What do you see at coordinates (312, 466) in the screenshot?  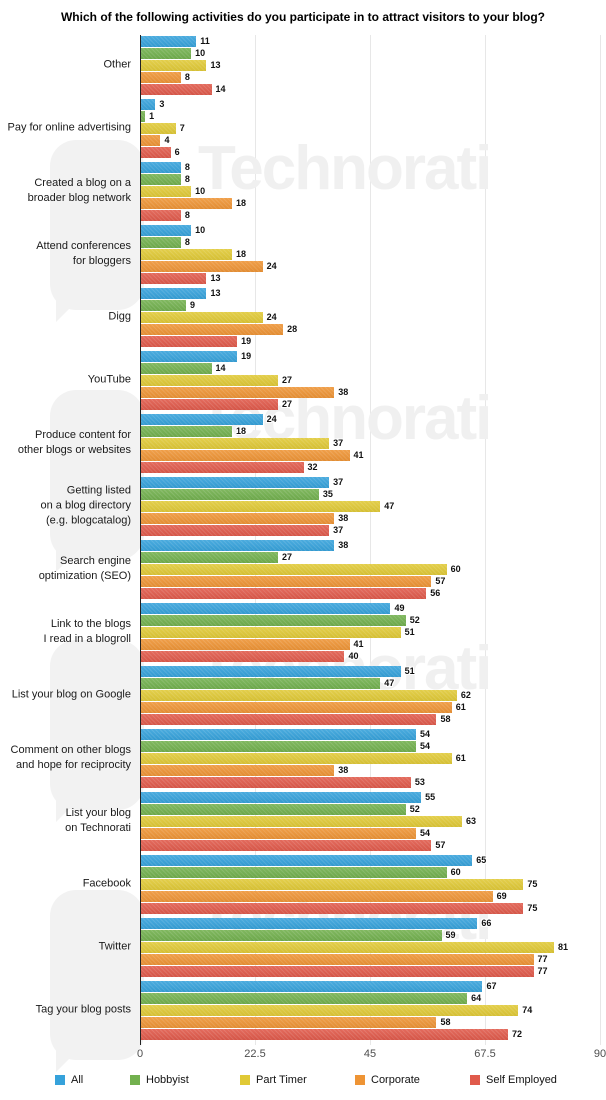 I see `bar-value-label: 32` at bounding box center [312, 466].